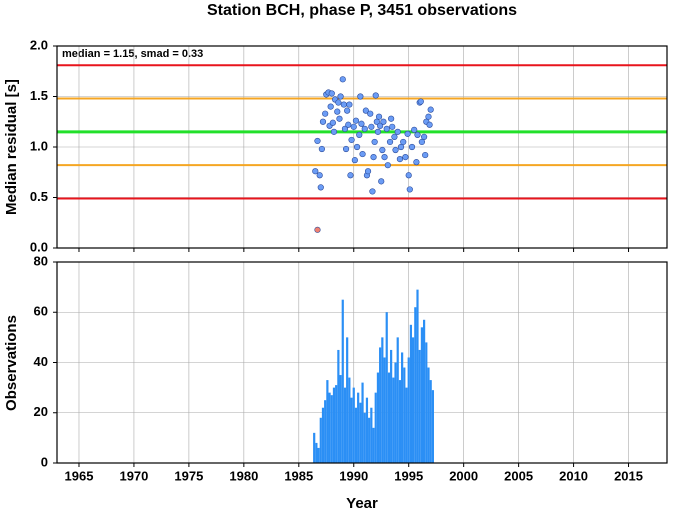 This screenshot has width=673, height=511. What do you see at coordinates (518, 475) in the screenshot?
I see `x-tick-label: 2005` at bounding box center [518, 475].